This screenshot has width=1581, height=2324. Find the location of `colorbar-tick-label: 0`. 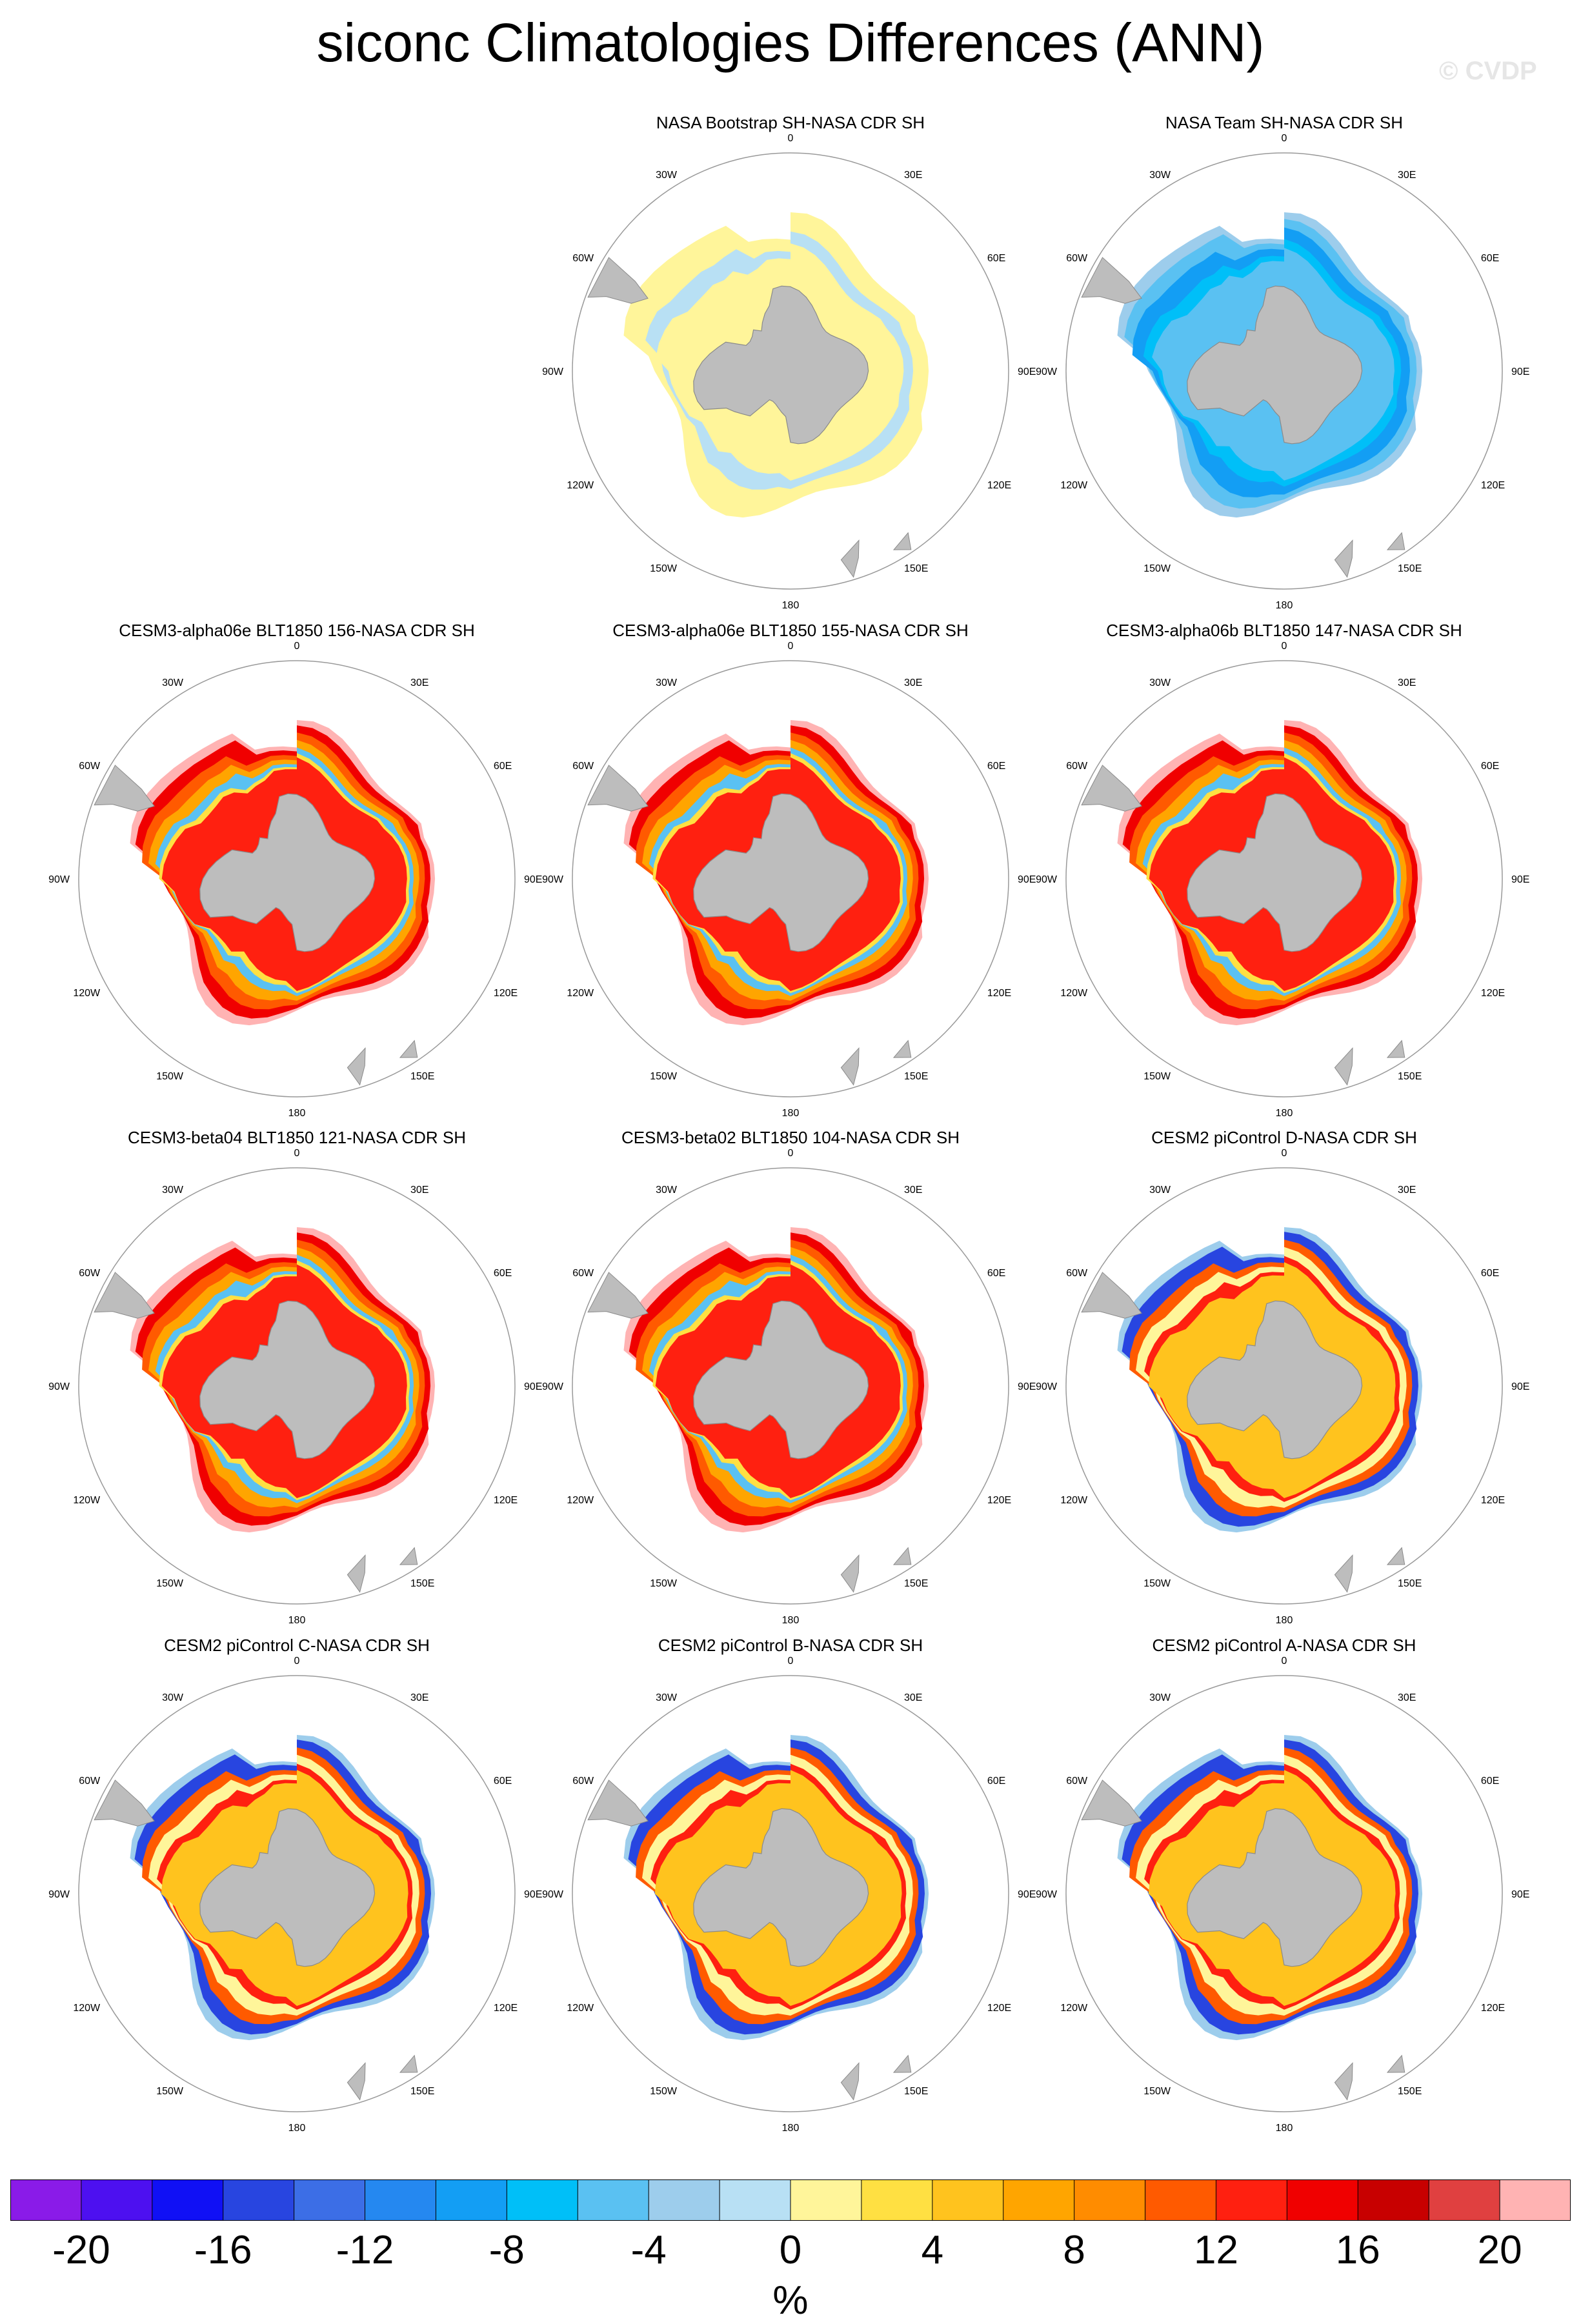

colorbar-tick-label: 0 is located at coordinates (790, 2250).